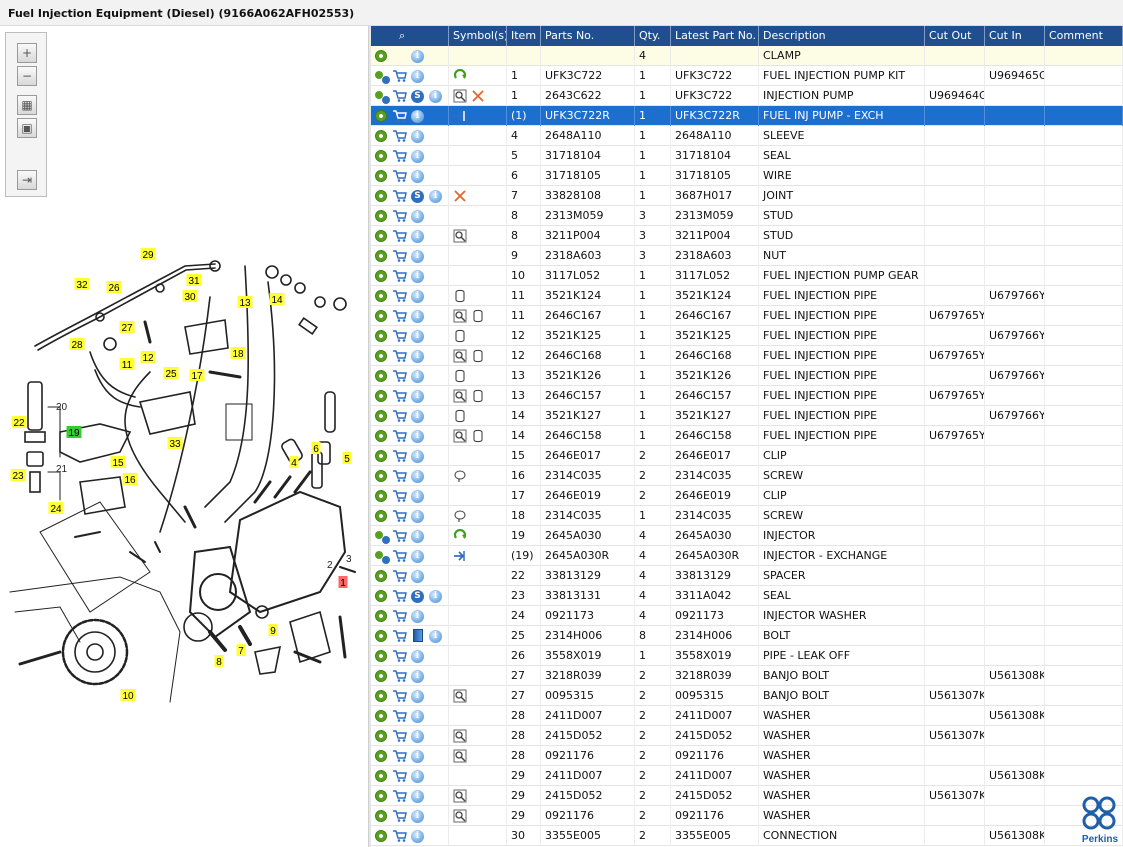 The width and height of the screenshot is (1123, 847). What do you see at coordinates (747, 536) in the screenshot?
I see `table-row: i 19 2645A030 4 2645A030 INJECTOR` at bounding box center [747, 536].